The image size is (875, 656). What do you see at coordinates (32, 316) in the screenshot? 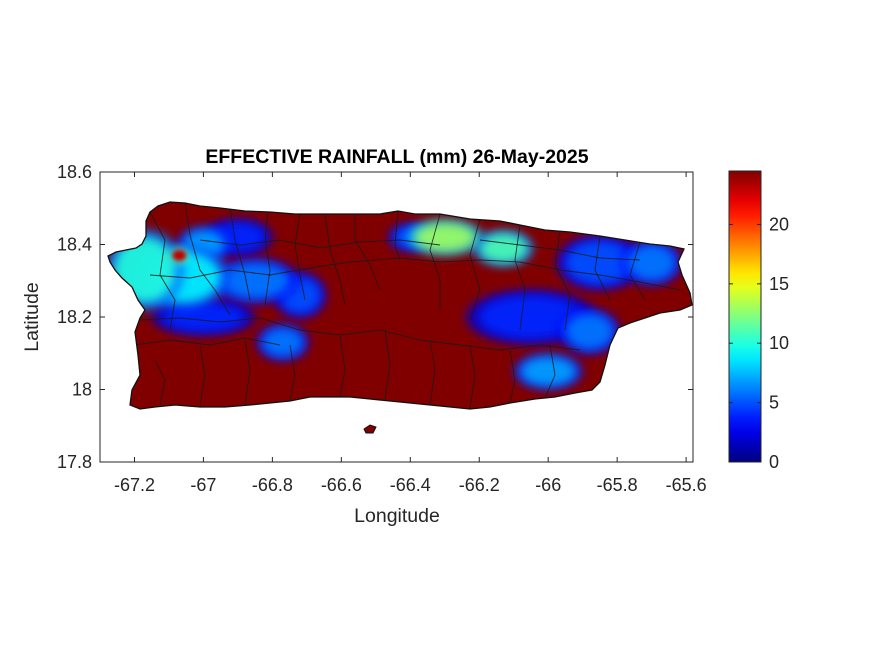
I see `y-axis-label: Latitude` at bounding box center [32, 316].